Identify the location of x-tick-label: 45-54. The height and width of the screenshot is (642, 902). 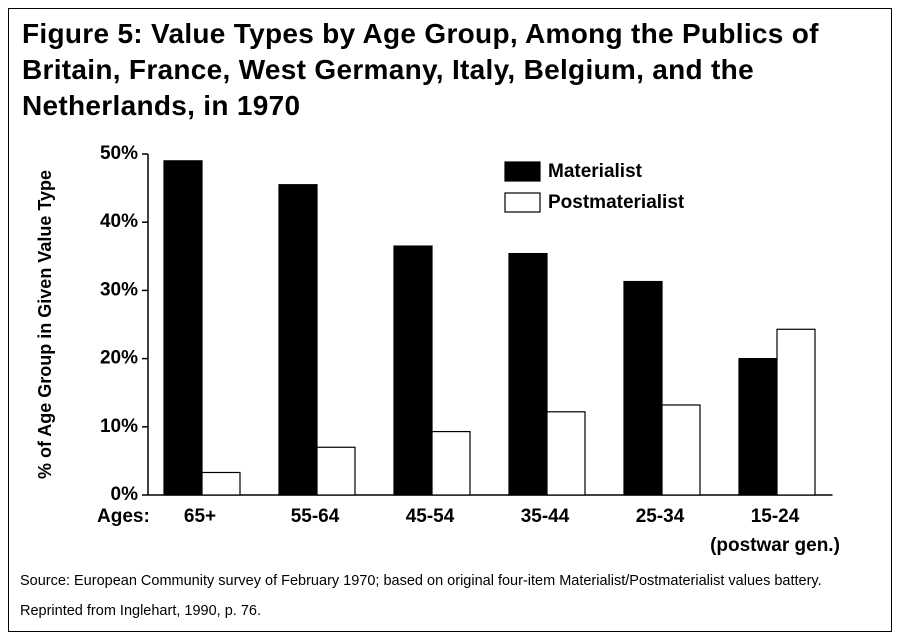
(430, 516).